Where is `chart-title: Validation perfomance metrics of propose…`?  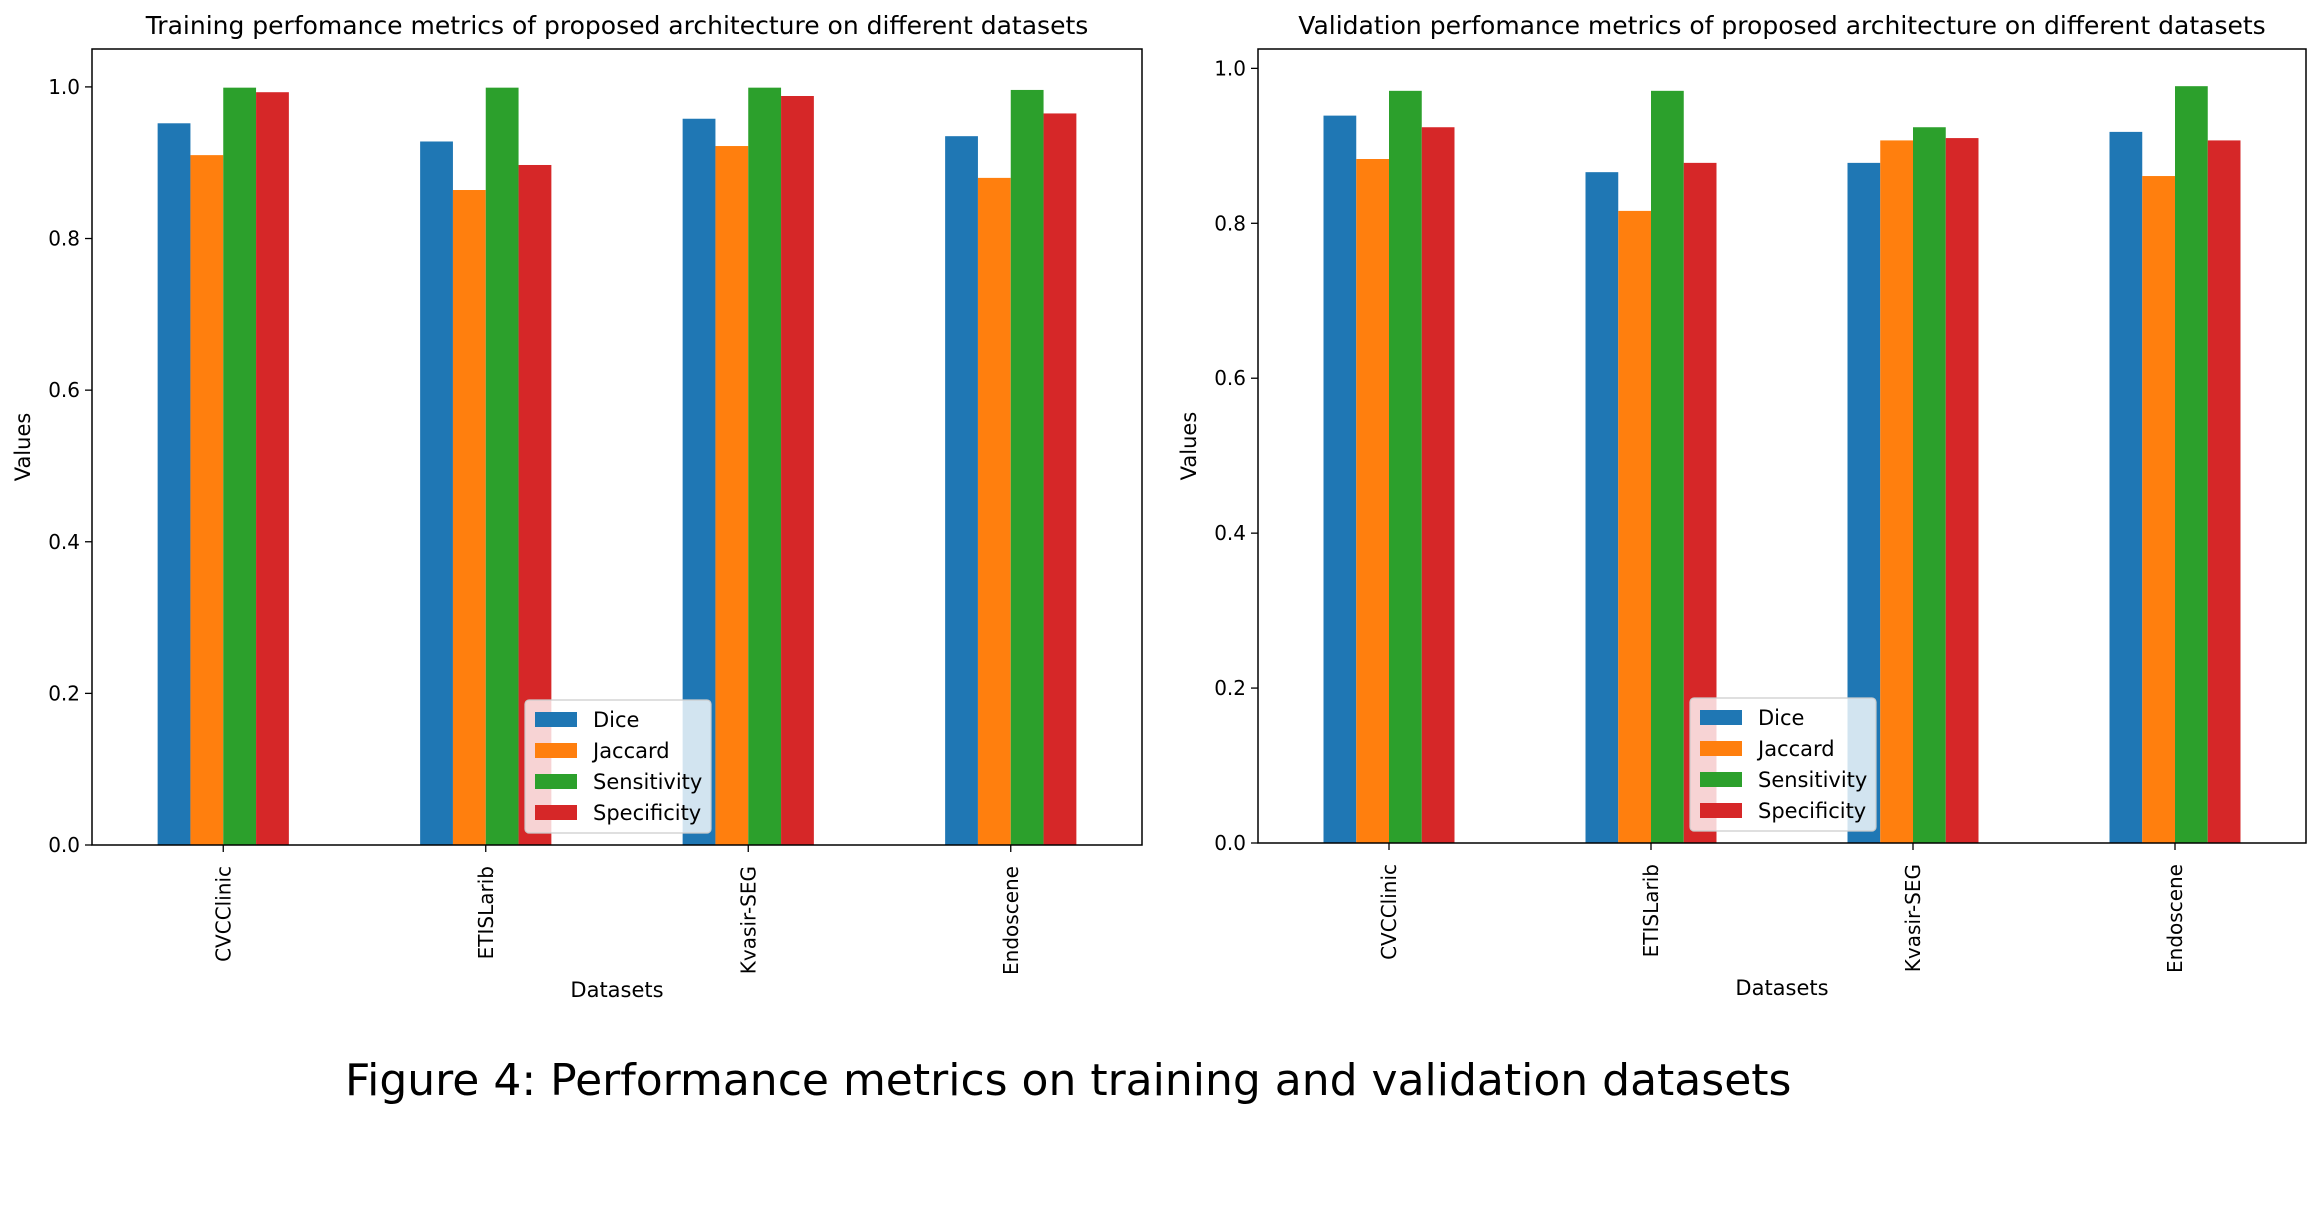 chart-title: Validation perfomance metrics of propose… is located at coordinates (1781, 25).